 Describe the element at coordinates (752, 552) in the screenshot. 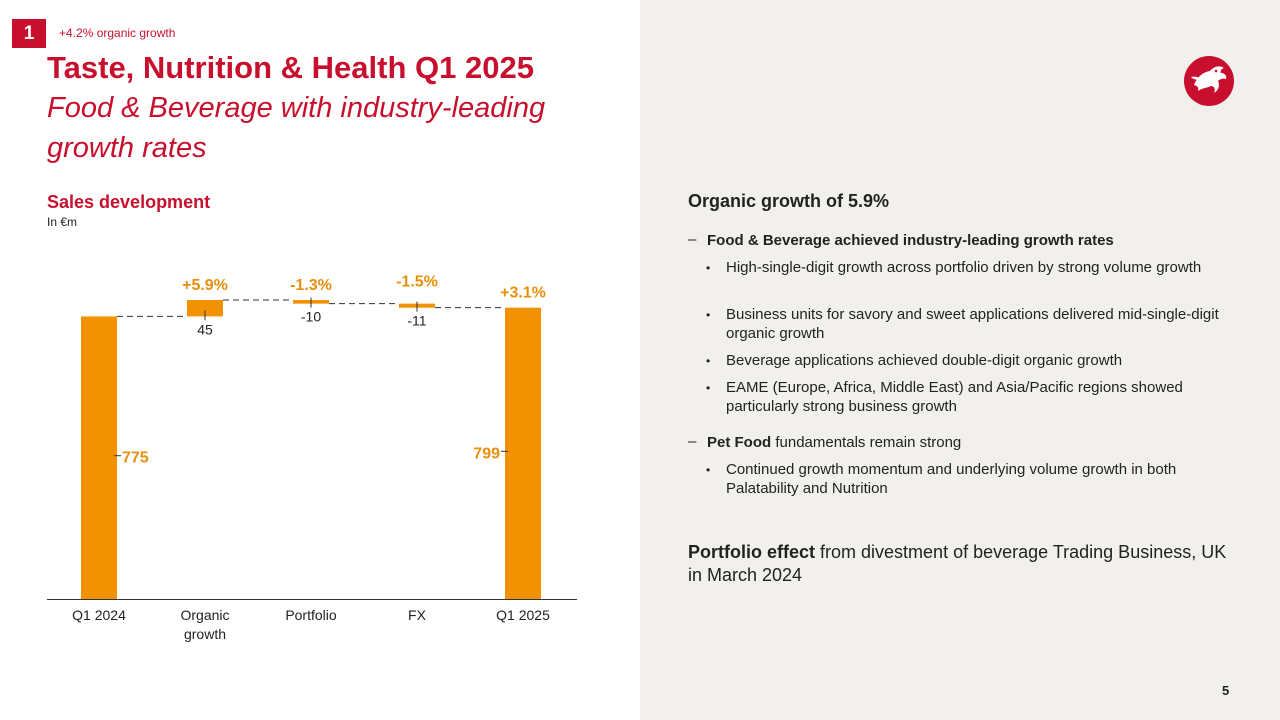

I see `portfolio-bold: Portfolio effect` at that location.